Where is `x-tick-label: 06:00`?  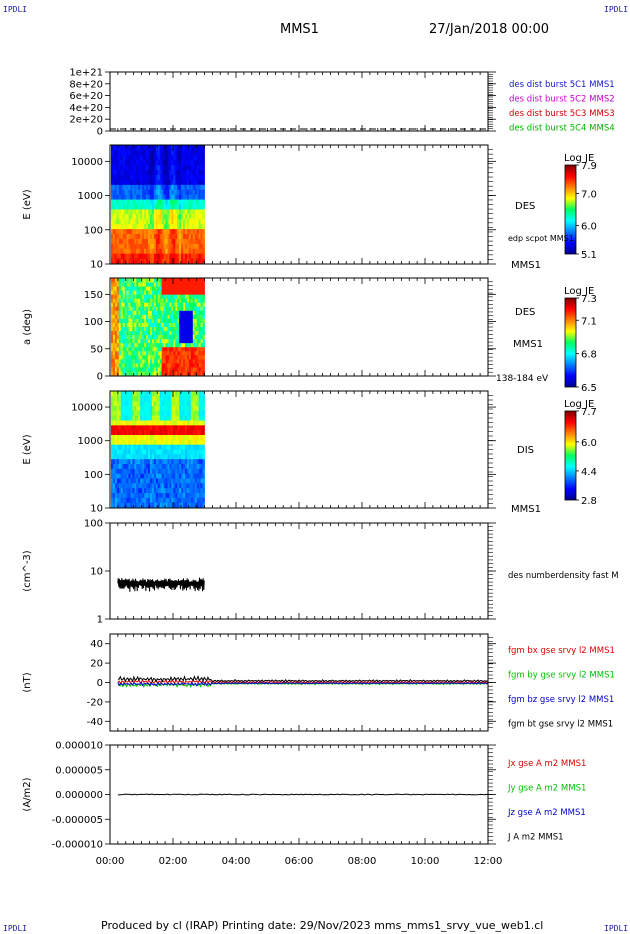 x-tick-label: 06:00 is located at coordinates (299, 861).